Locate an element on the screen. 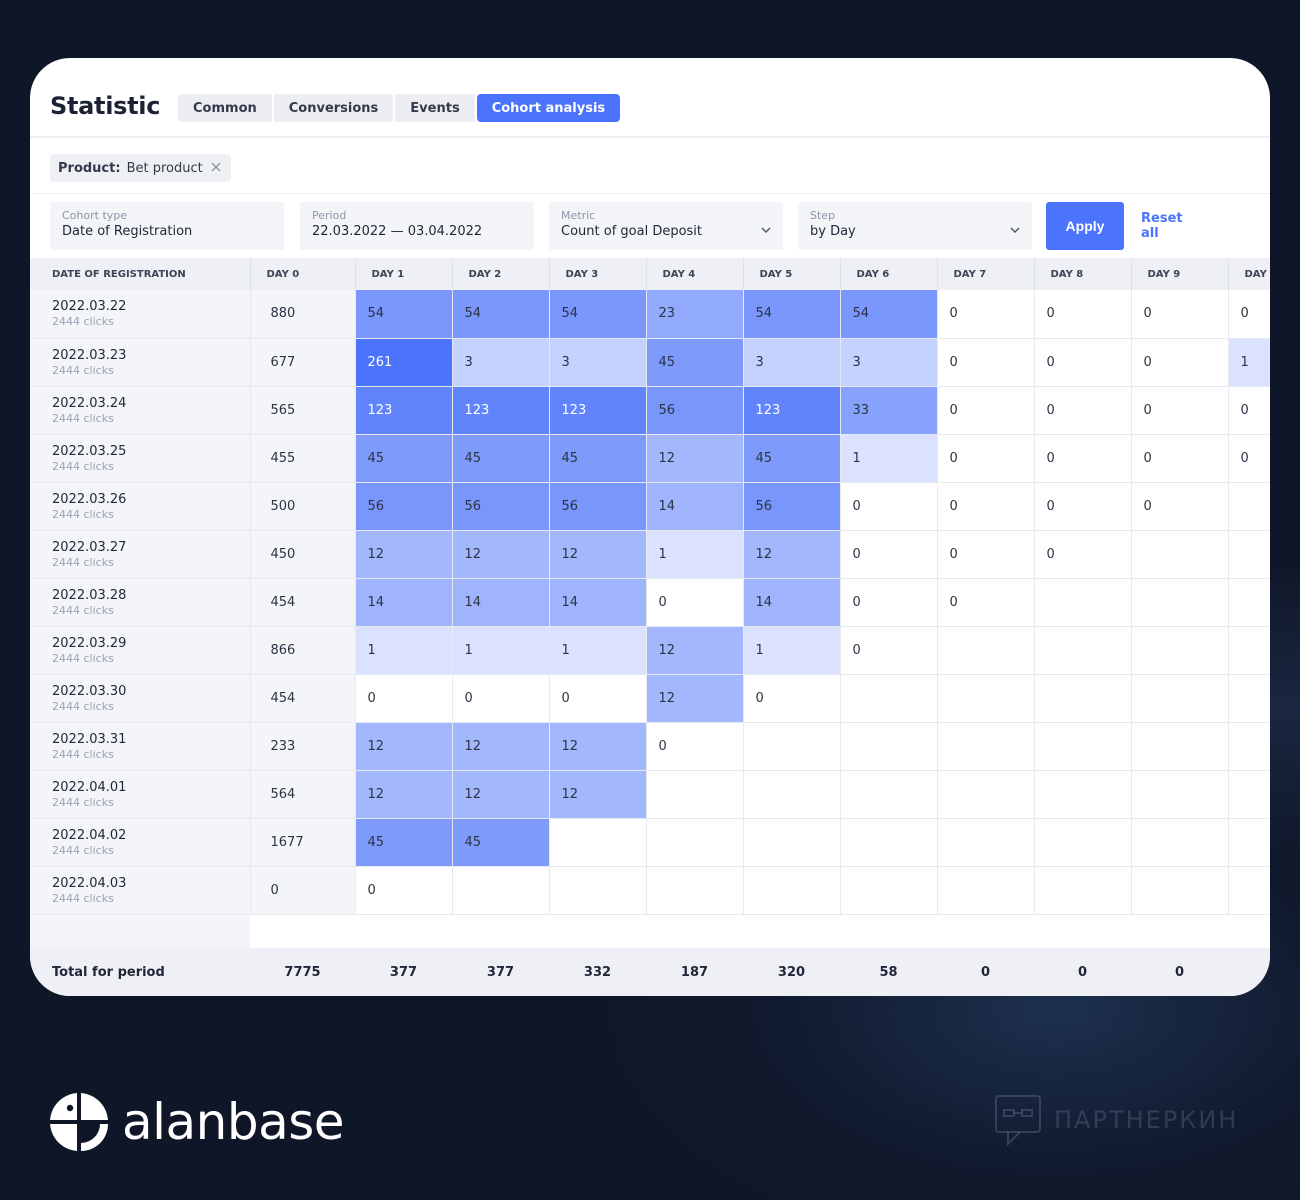 This screenshot has height=1200, width=1300. column-header-day-8: DAY 8 is located at coordinates (1083, 274).